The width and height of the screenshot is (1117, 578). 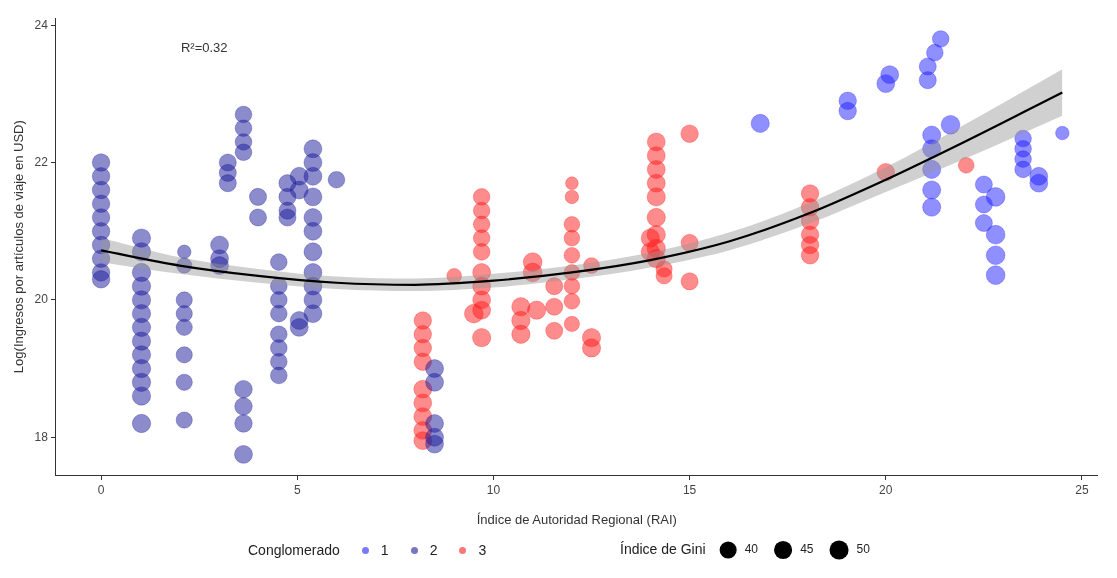 I want to click on text: Índice de Gini, so click(x=663, y=548).